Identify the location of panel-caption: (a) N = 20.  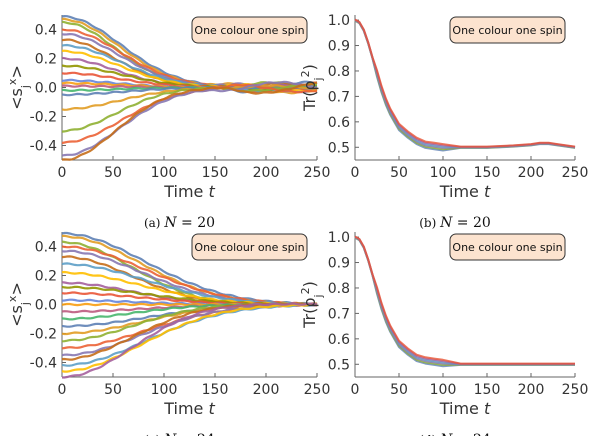
(179, 223).